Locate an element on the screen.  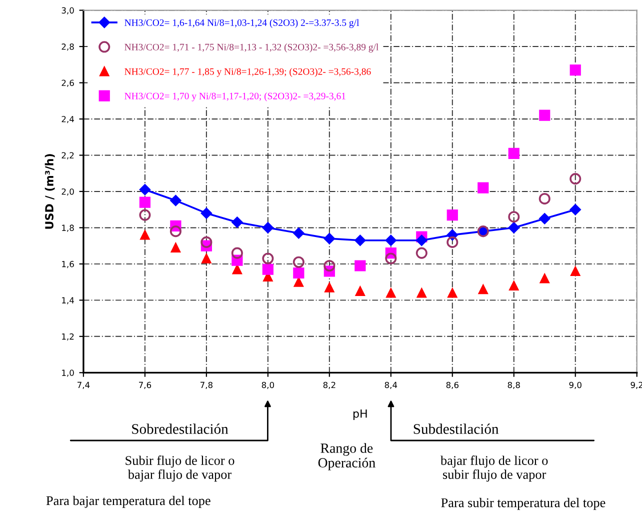
y-tick-label: 3,0 is located at coordinates (68, 10).